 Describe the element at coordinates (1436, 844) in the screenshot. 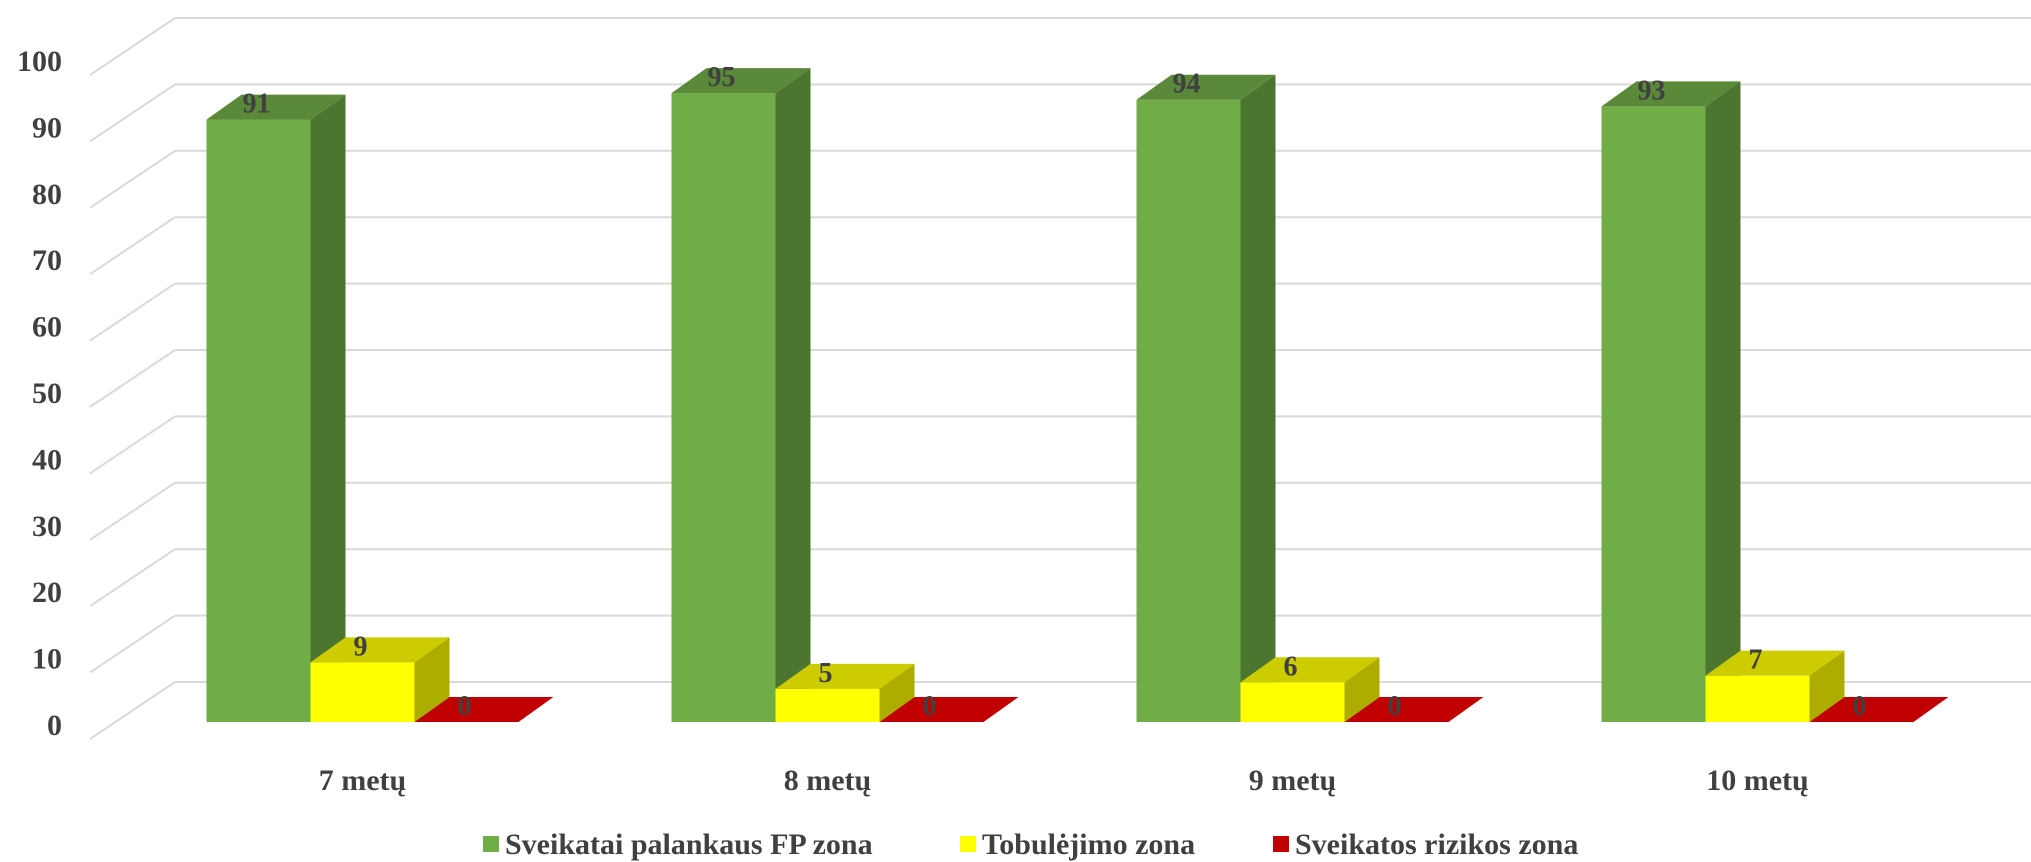

I see `legend-label: Sveikatos rizikos zona` at that location.